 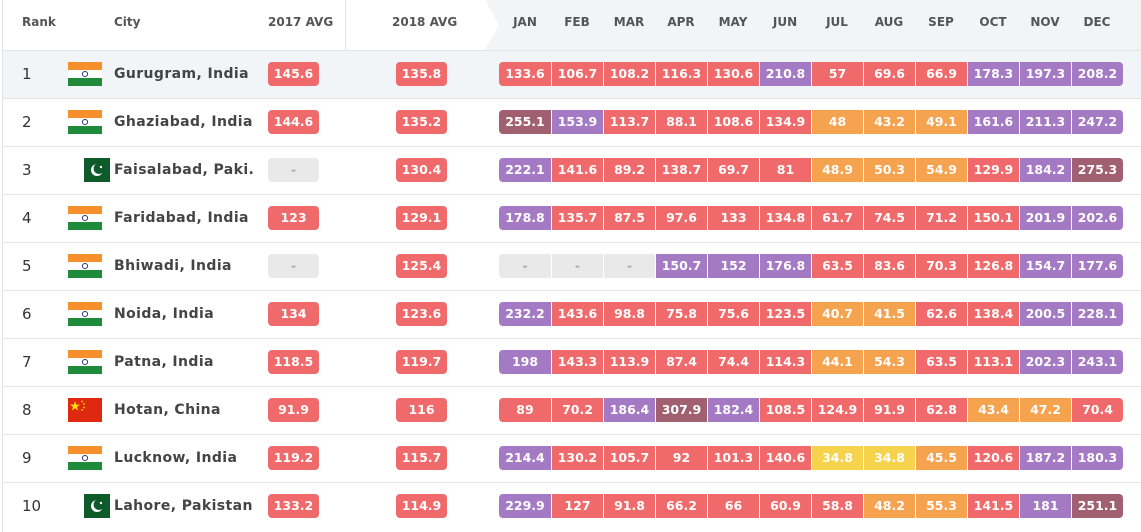 I want to click on month-value: 141.5, so click(x=993, y=506).